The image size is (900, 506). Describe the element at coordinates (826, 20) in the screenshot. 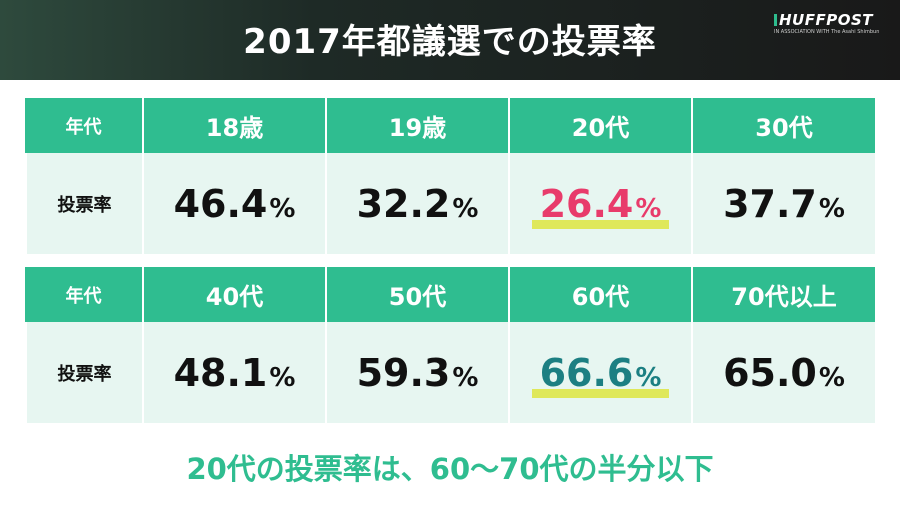

I see `logo-text: HUFFPOST` at that location.